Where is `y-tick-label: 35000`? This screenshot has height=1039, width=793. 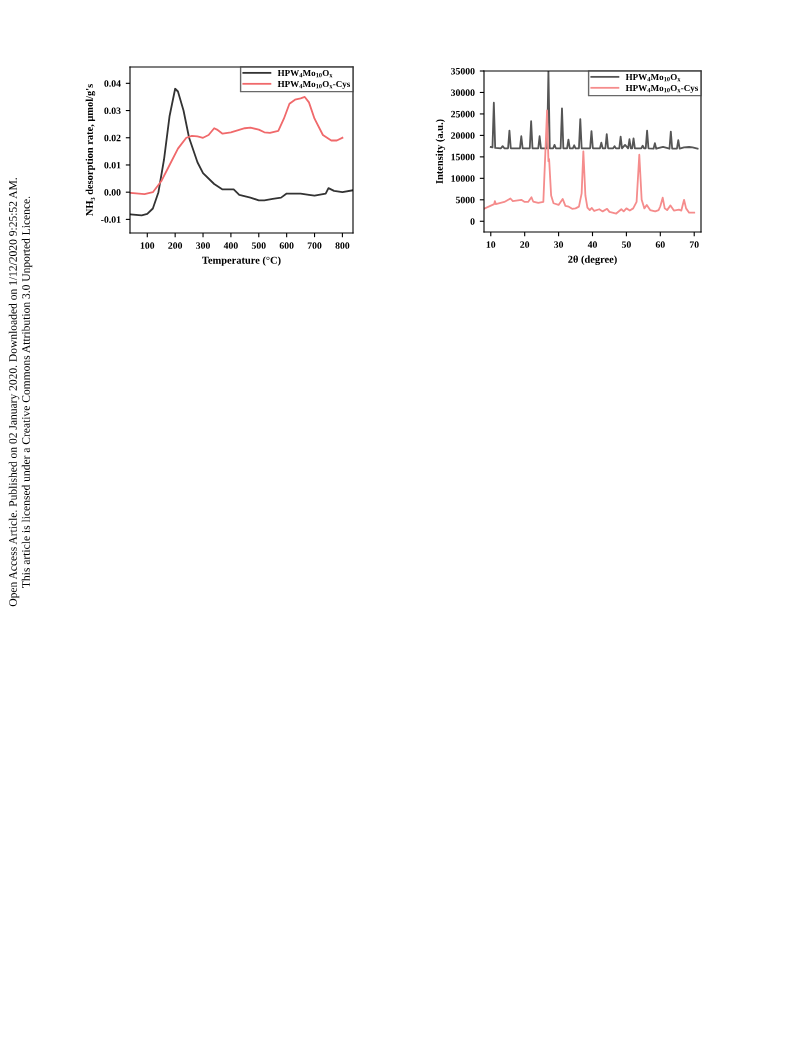 y-tick-label: 35000 is located at coordinates (463, 71).